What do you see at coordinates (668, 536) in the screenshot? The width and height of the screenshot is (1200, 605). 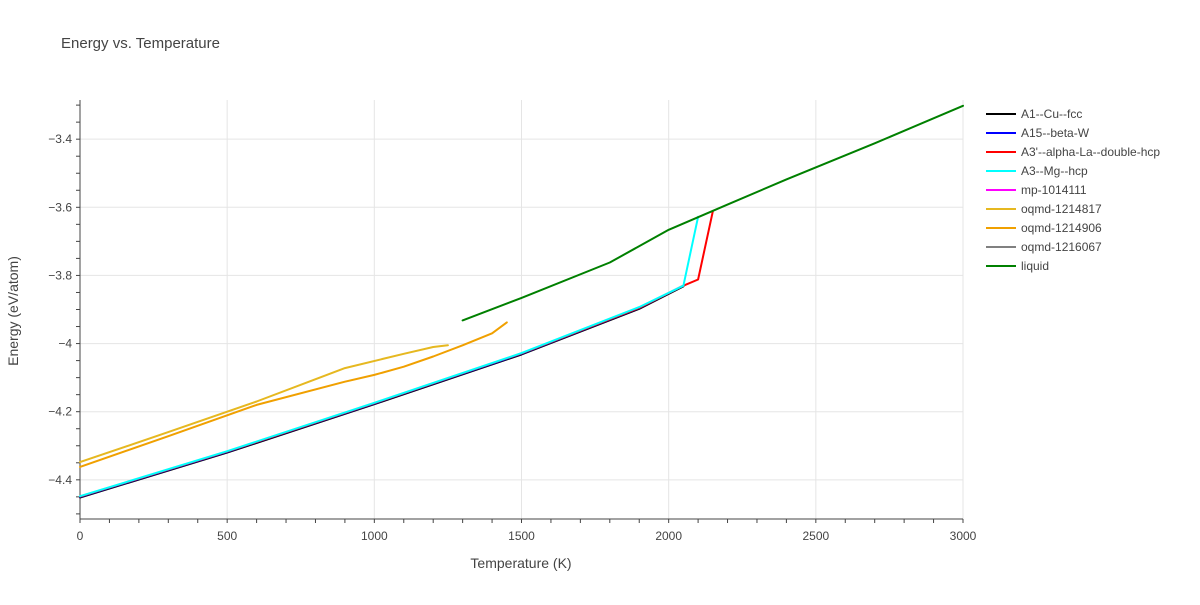 I see `x-tick-label: 2000` at bounding box center [668, 536].